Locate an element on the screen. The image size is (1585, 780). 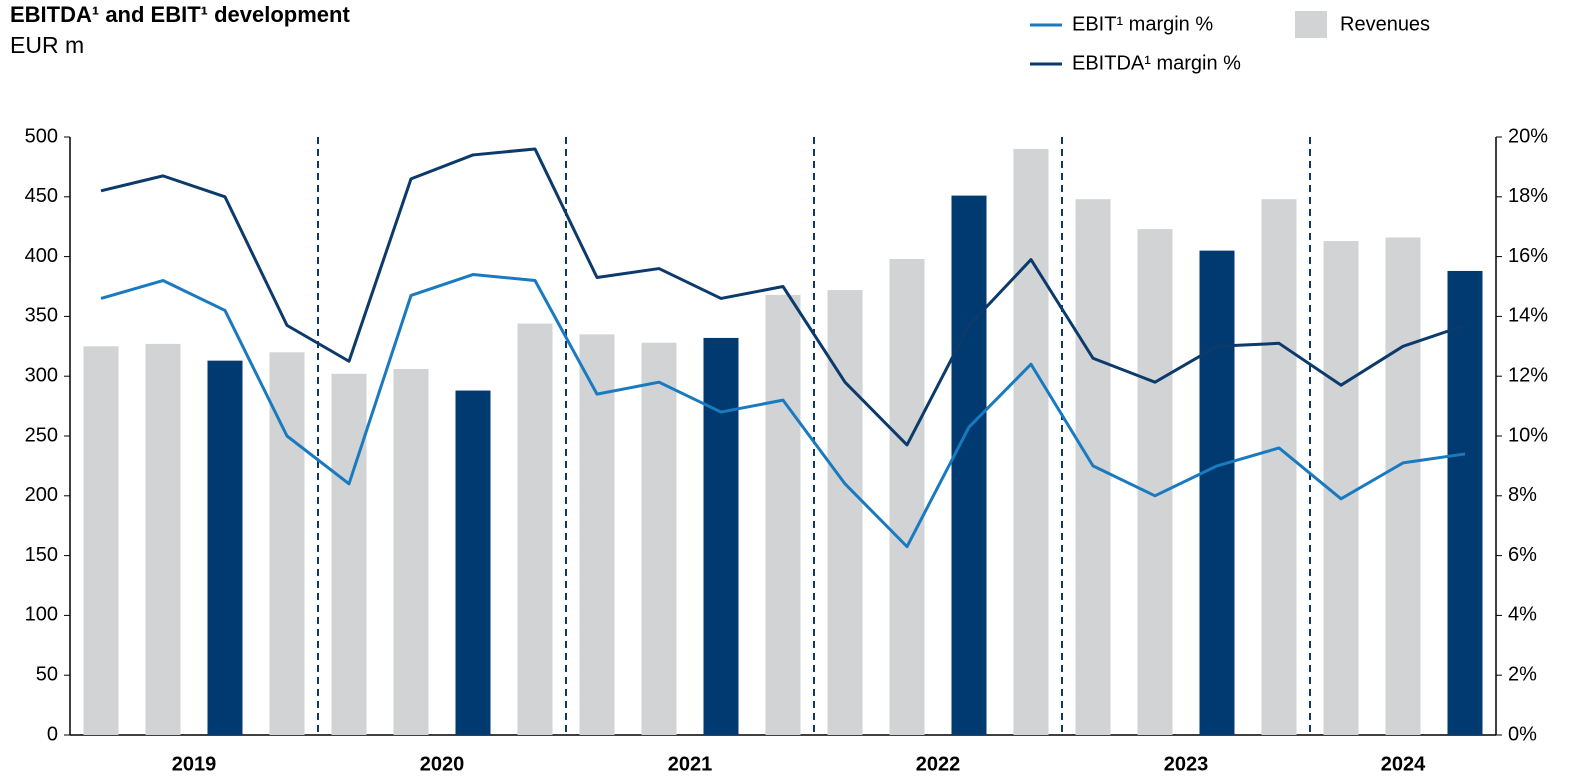
x-group-label: 2022 is located at coordinates (938, 764).